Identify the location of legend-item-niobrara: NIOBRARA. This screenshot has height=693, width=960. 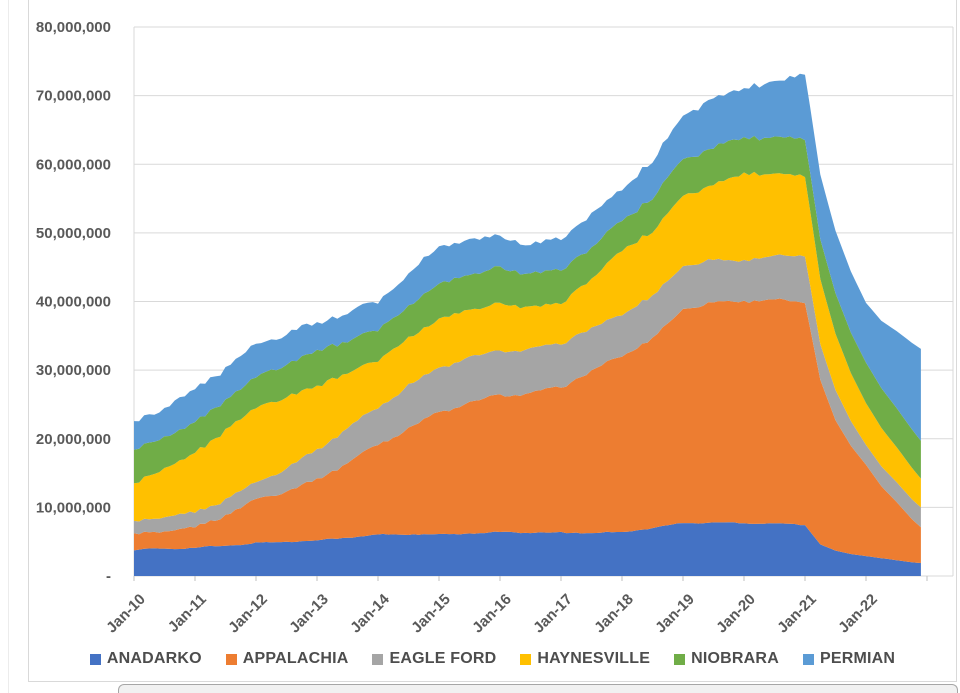
(726, 659).